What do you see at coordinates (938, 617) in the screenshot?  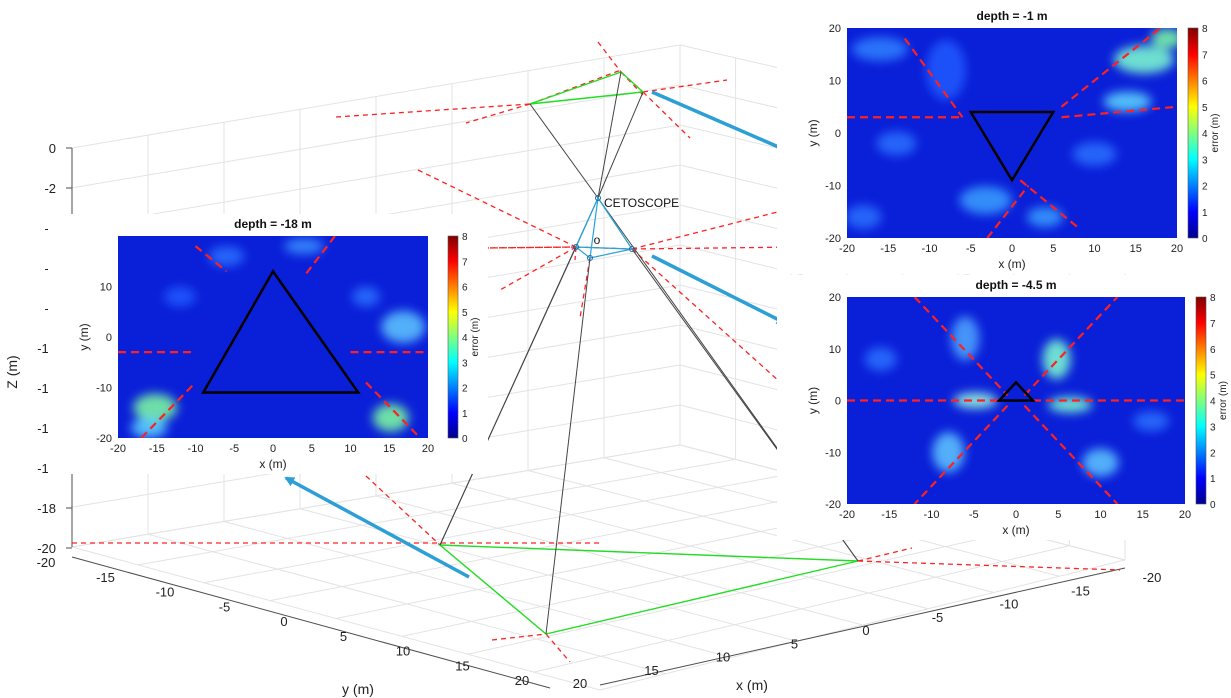 I see `x-tick-label: -5` at bounding box center [938, 617].